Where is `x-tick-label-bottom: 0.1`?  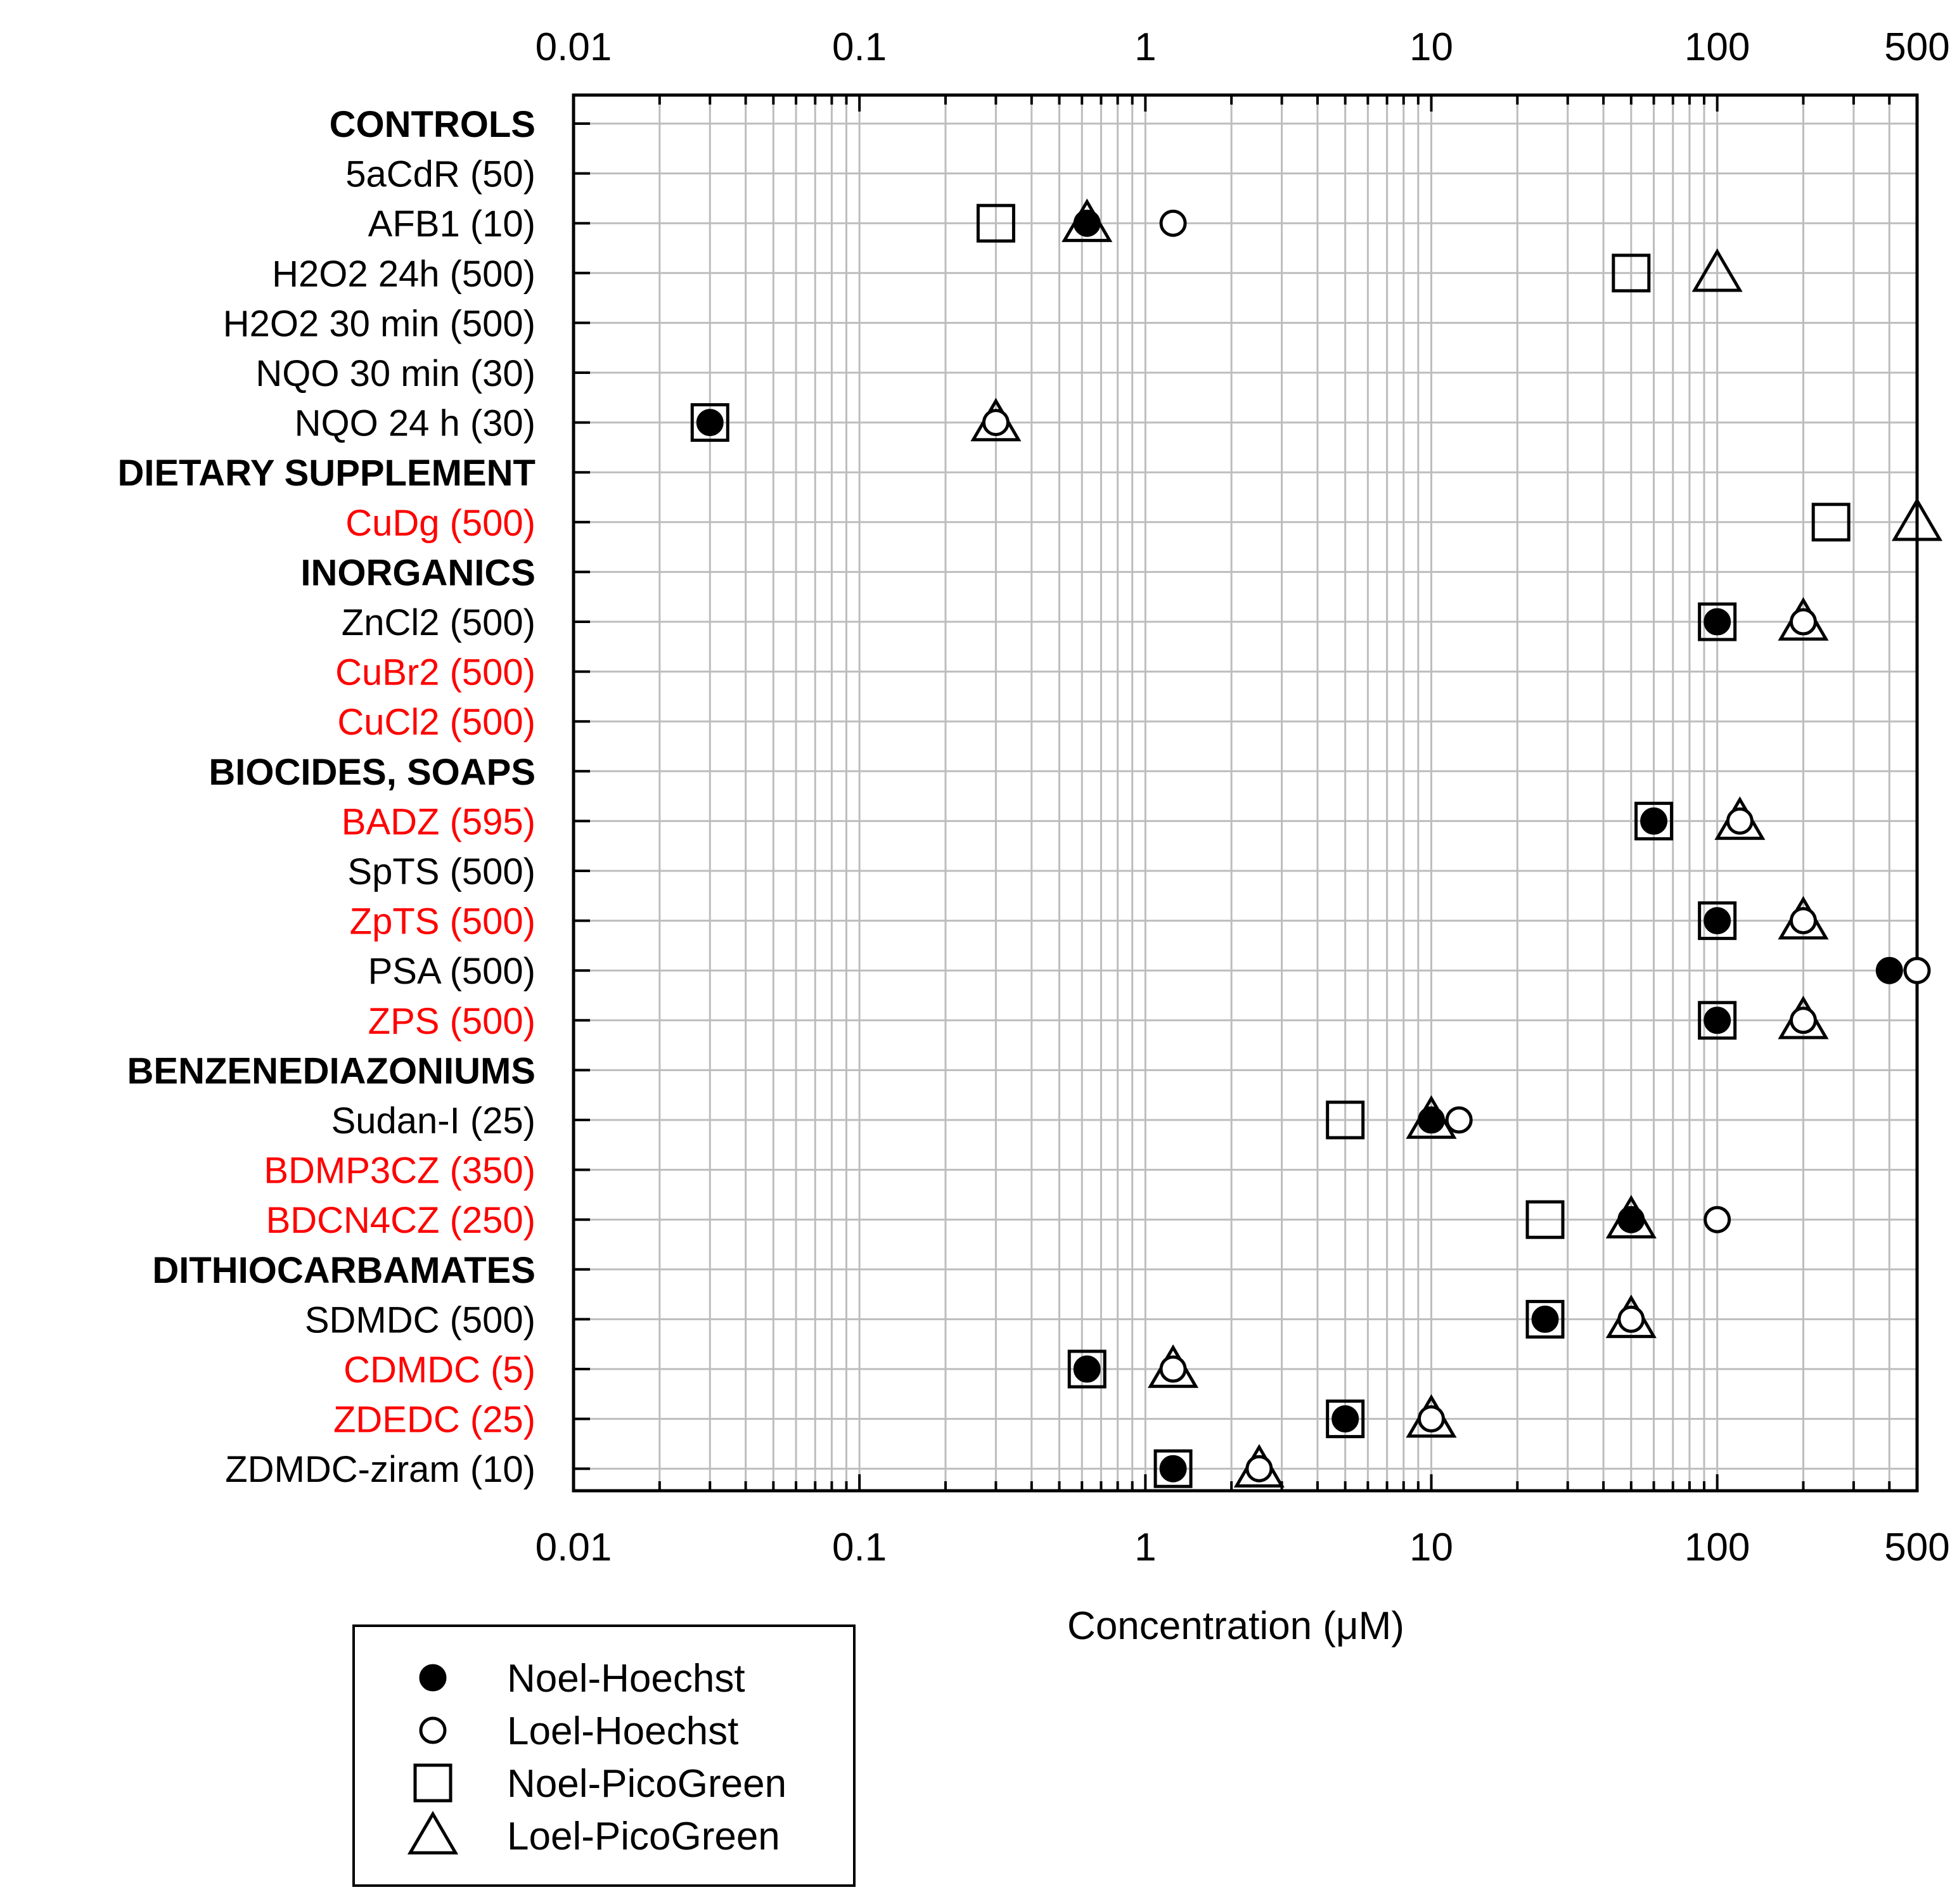
x-tick-label-bottom: 0.1 is located at coordinates (859, 1547).